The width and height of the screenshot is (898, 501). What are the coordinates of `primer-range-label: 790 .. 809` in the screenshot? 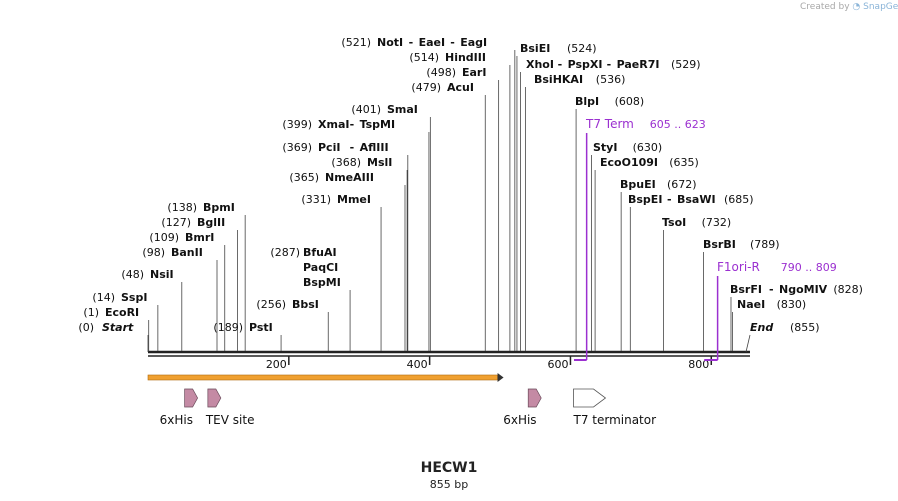 It's located at (809, 267).